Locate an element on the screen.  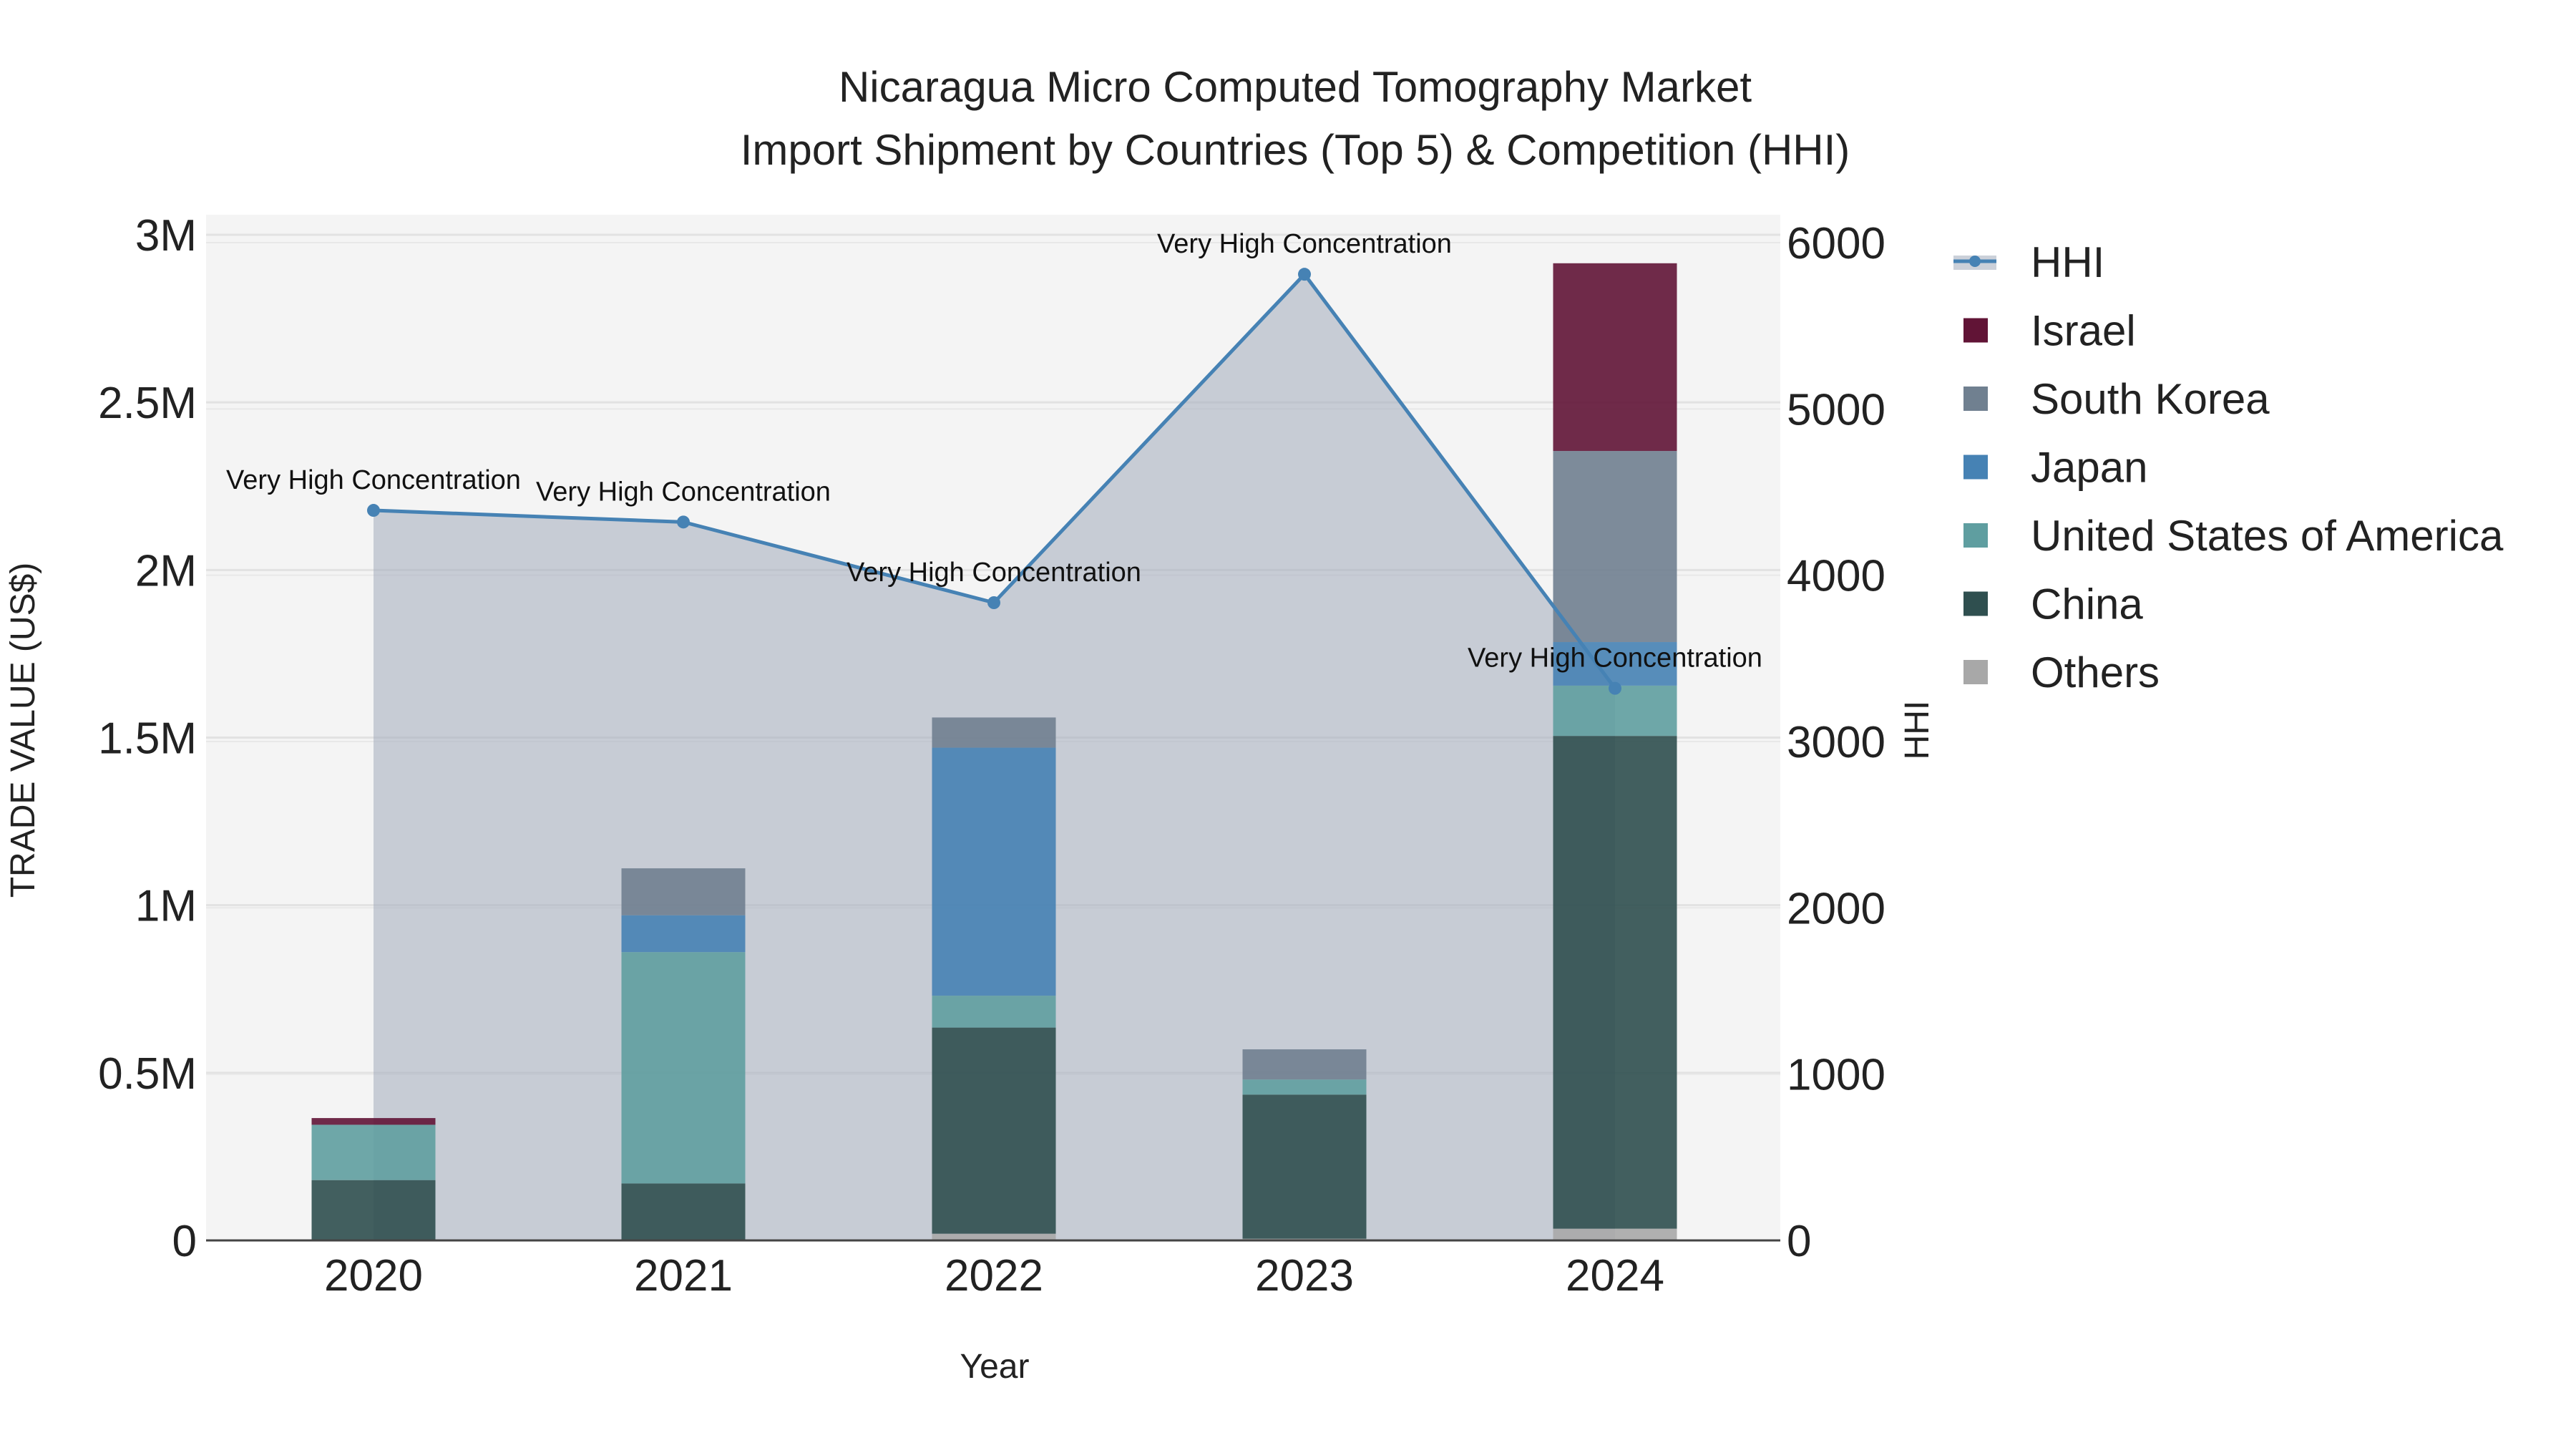
y2-axis-title: HHI is located at coordinates (1917, 730).